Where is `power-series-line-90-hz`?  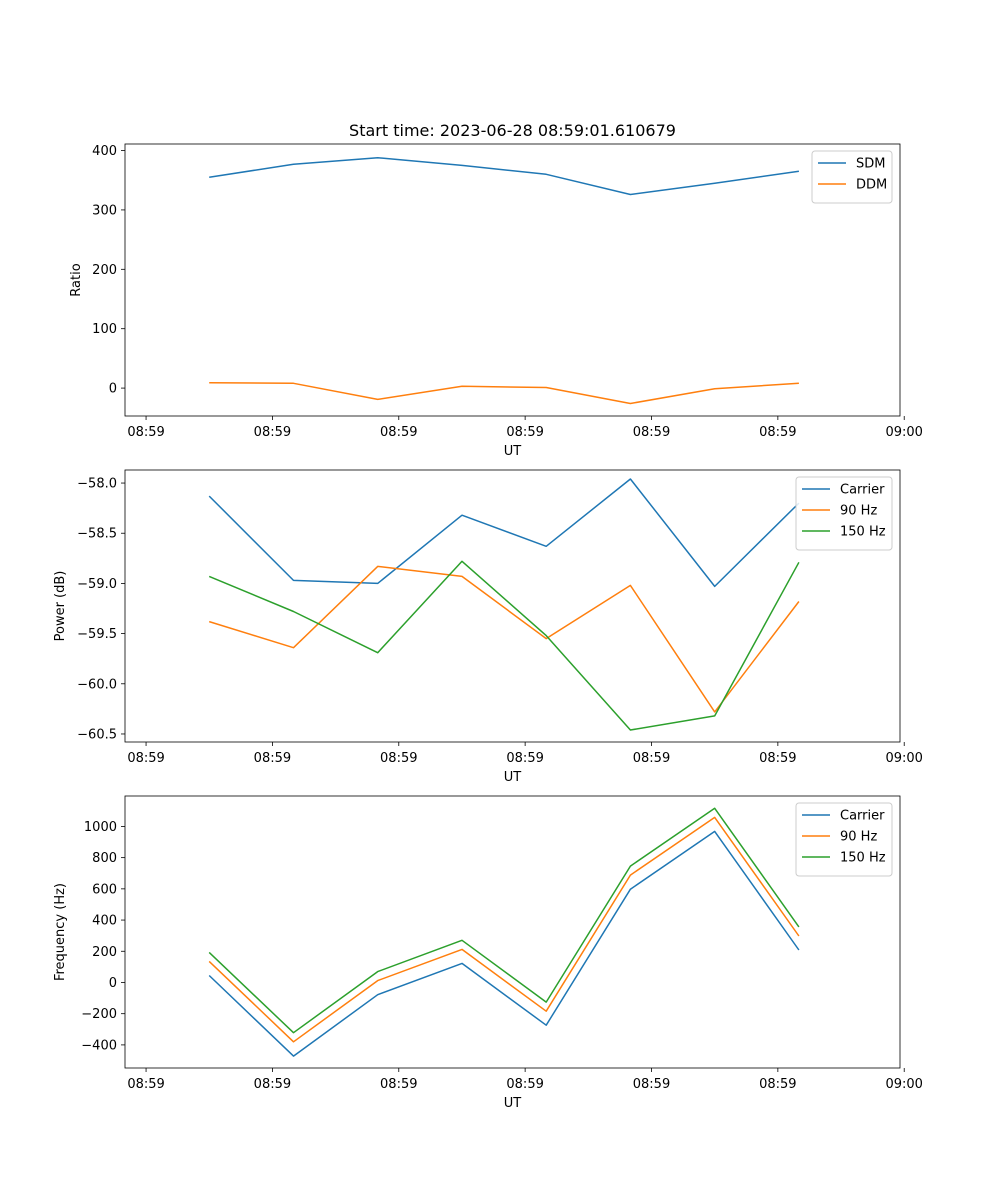
power-series-line-90-hz is located at coordinates (504, 639).